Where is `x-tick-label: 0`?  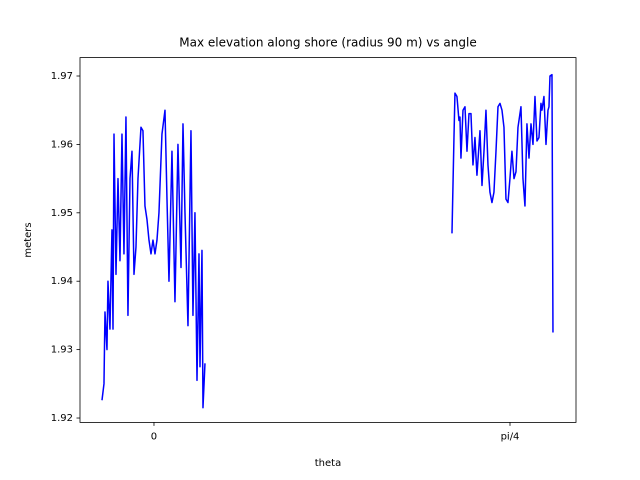
x-tick-label: 0 is located at coordinates (154, 436).